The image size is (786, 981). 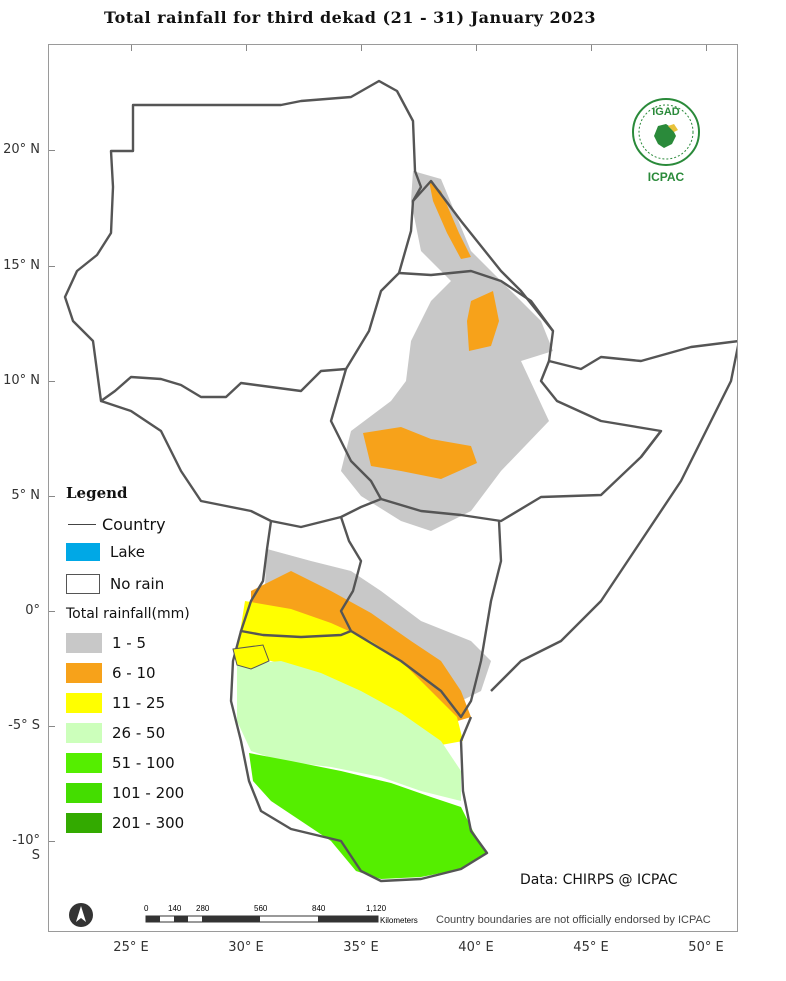 What do you see at coordinates (139, 703) in the screenshot?
I see `legend-class-label: 11 - 25` at bounding box center [139, 703].